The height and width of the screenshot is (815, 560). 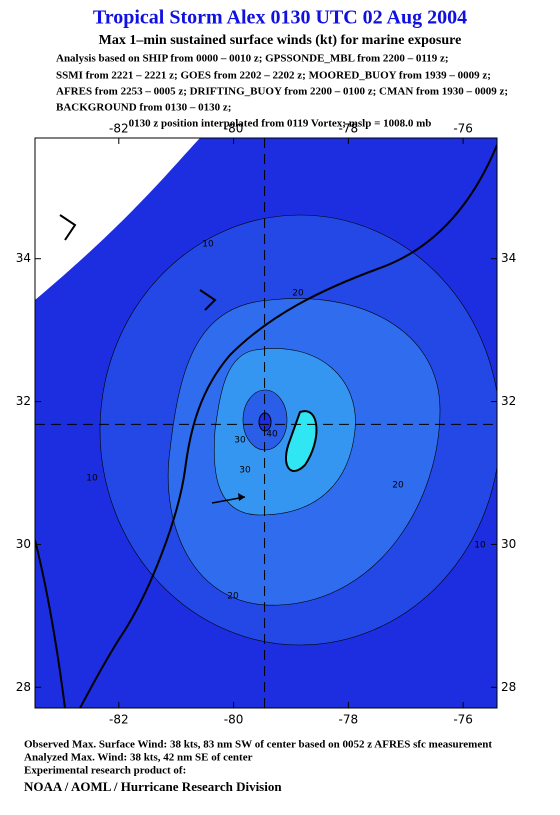 What do you see at coordinates (50, 623) in the screenshot?
I see `coastline` at bounding box center [50, 623].